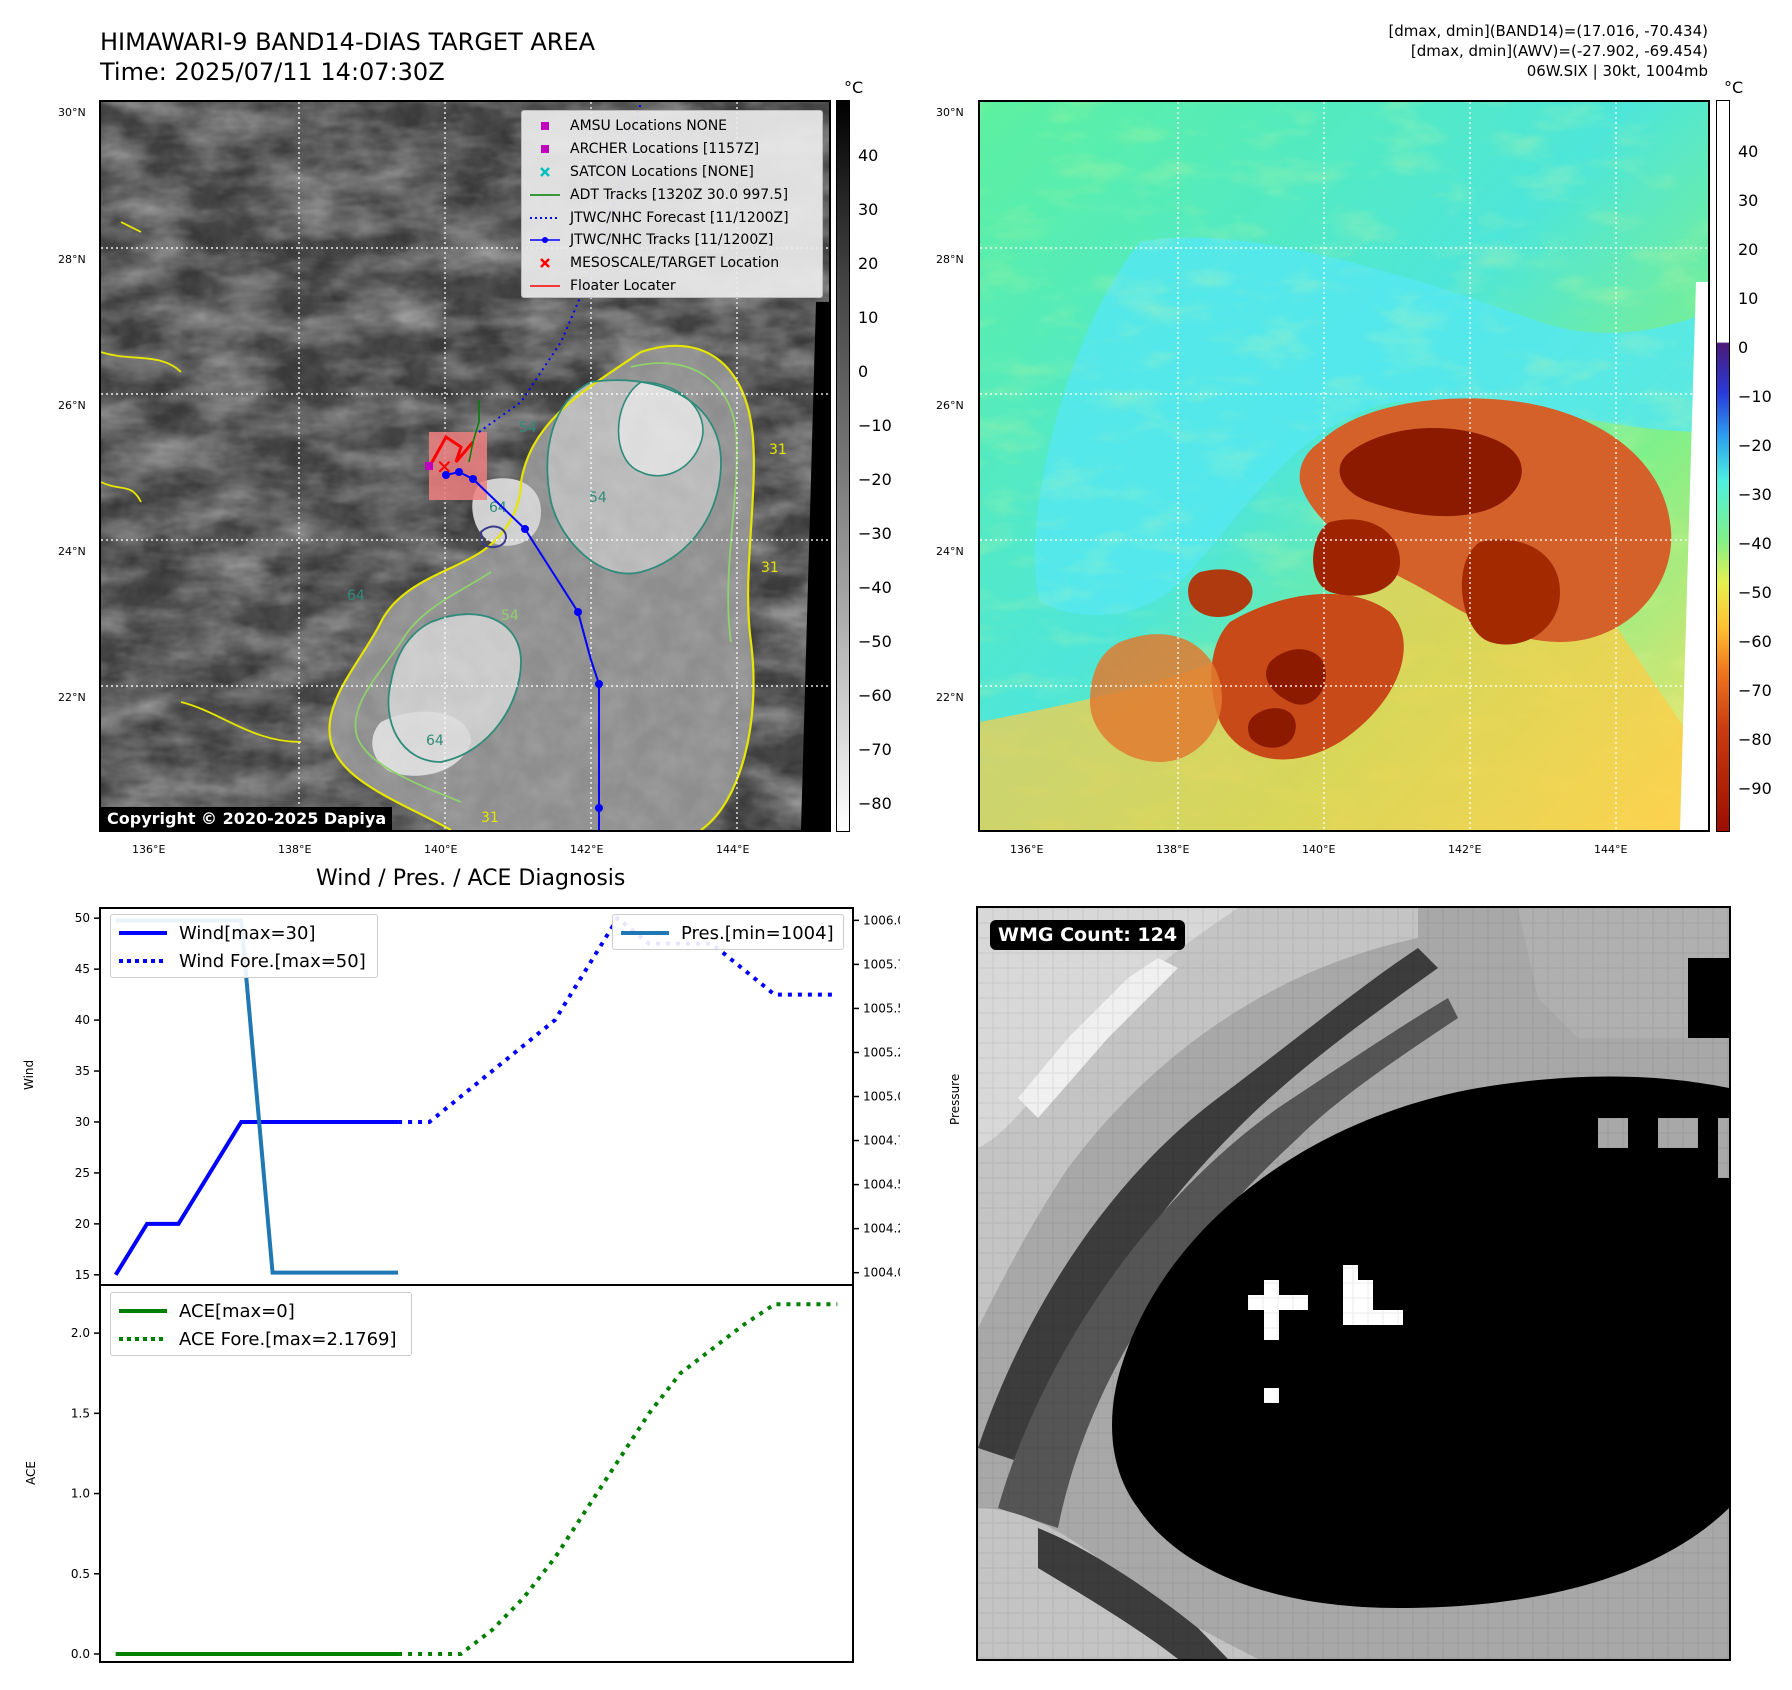 The width and height of the screenshot is (1792, 1690). Describe the element at coordinates (868, 317) in the screenshot. I see `ir-colorbar-tick: 10` at that location.